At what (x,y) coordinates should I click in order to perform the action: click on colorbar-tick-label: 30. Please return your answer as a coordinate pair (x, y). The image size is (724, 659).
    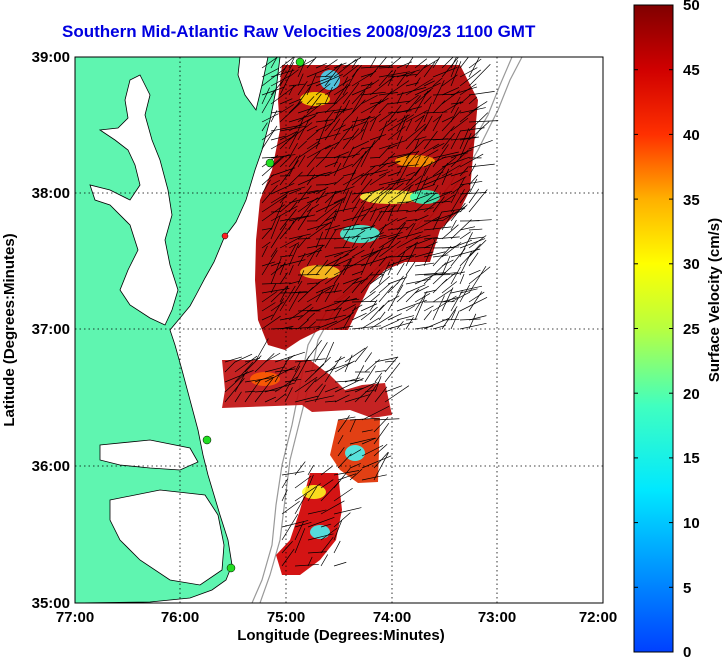
    Looking at the image, I should click on (691, 264).